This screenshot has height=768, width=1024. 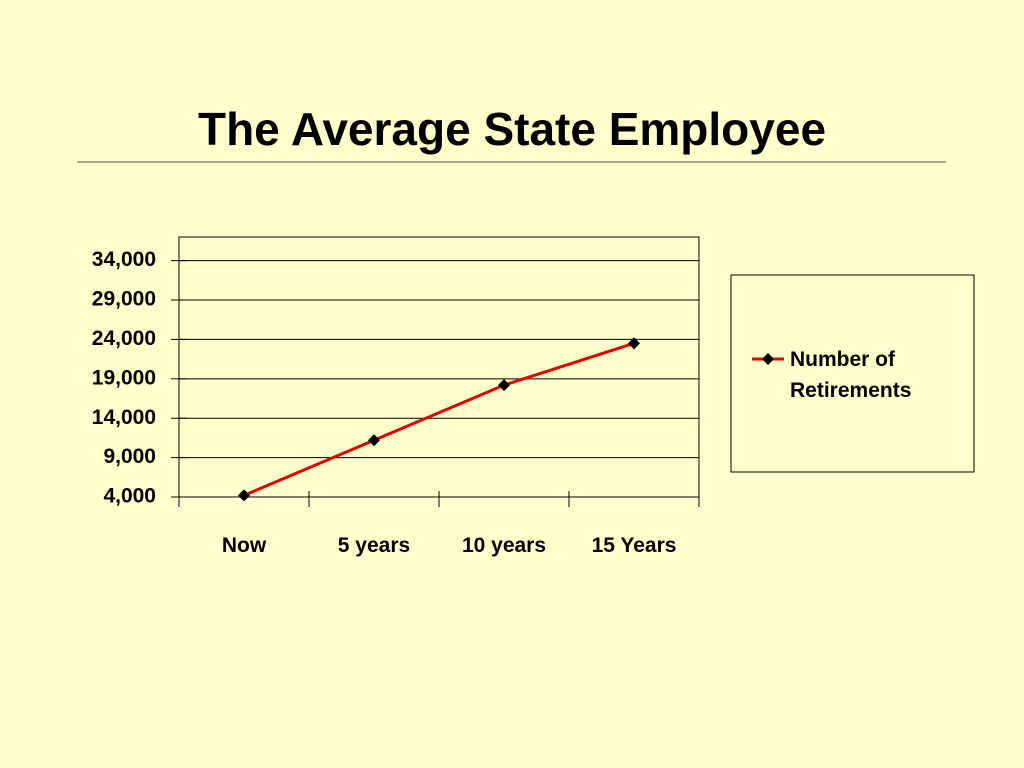 I want to click on legend-box, so click(x=852, y=373).